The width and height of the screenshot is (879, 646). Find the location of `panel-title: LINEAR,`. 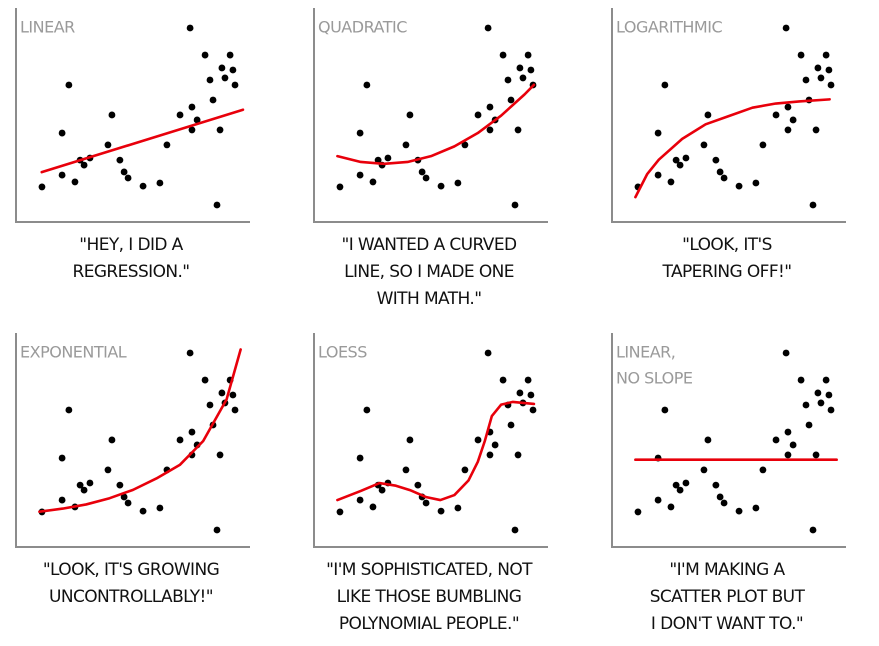

panel-title: LINEAR, is located at coordinates (645, 352).